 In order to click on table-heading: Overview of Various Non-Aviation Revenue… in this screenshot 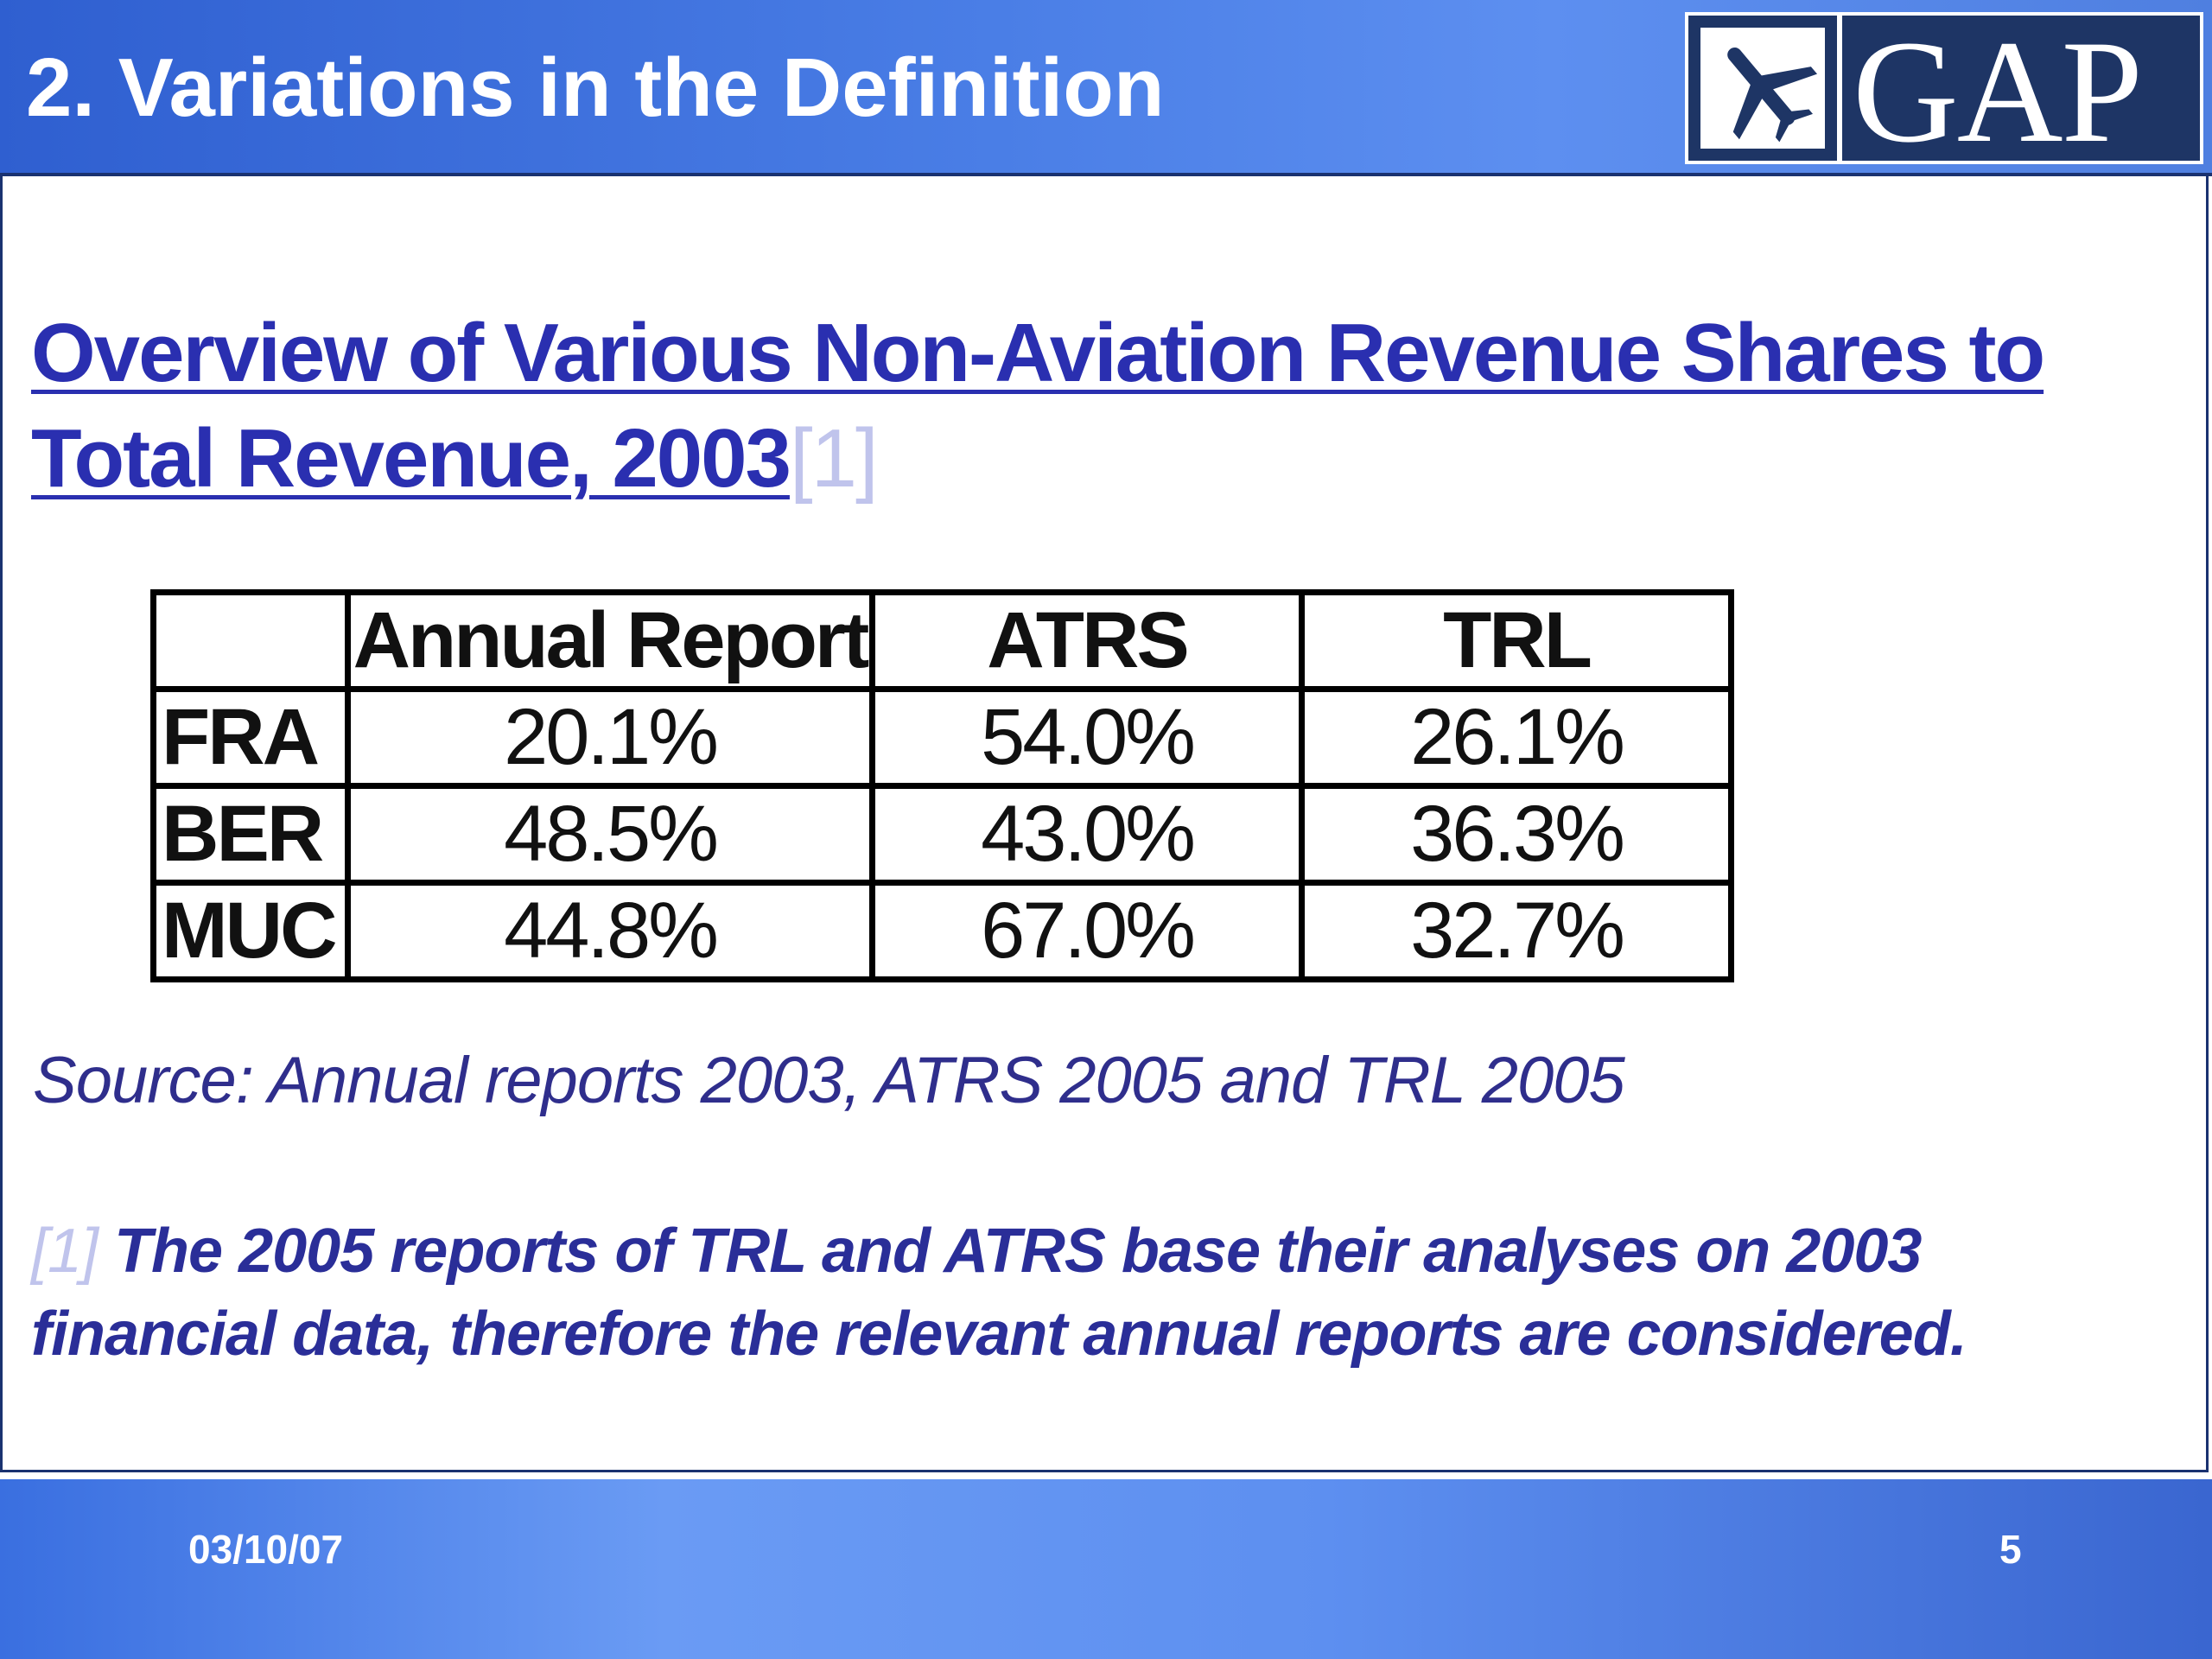, I will do `click(1094, 406)`.